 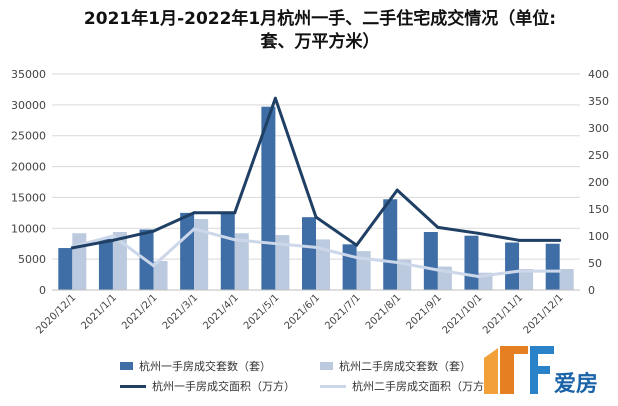 I want to click on x-tick-label: 2021/3/1, so click(x=181, y=312).